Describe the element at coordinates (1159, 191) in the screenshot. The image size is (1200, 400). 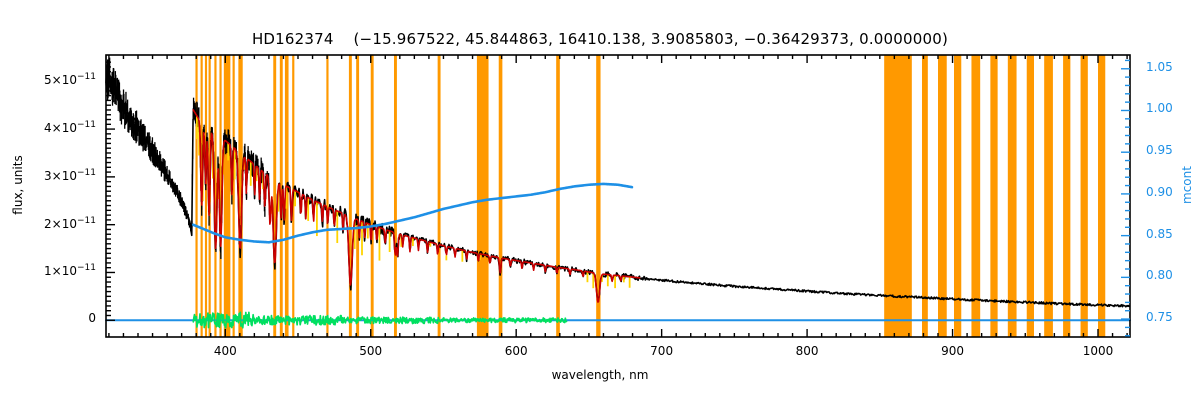
I see `y-tick-label-right: 0.90` at that location.